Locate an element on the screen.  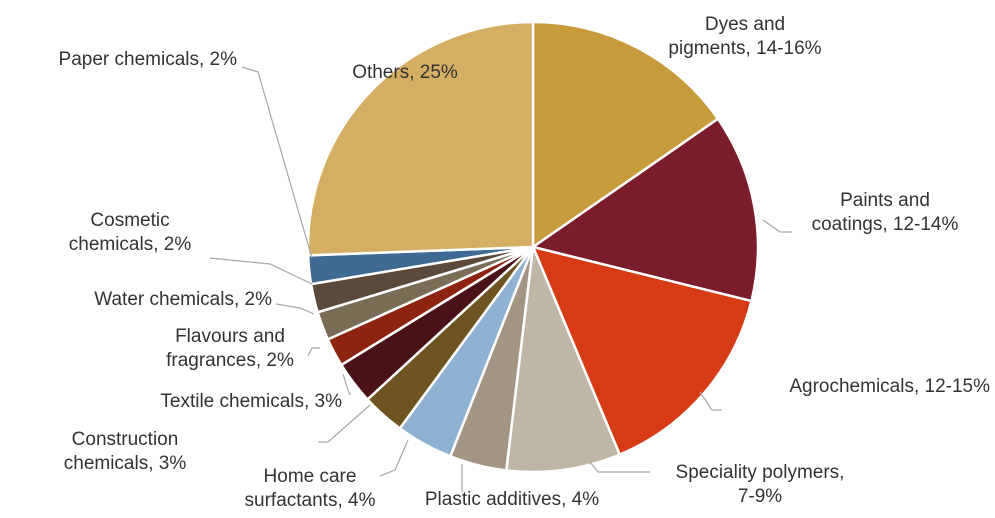
slice-label-7: Construction chemicals, 3% is located at coordinates (125, 451).